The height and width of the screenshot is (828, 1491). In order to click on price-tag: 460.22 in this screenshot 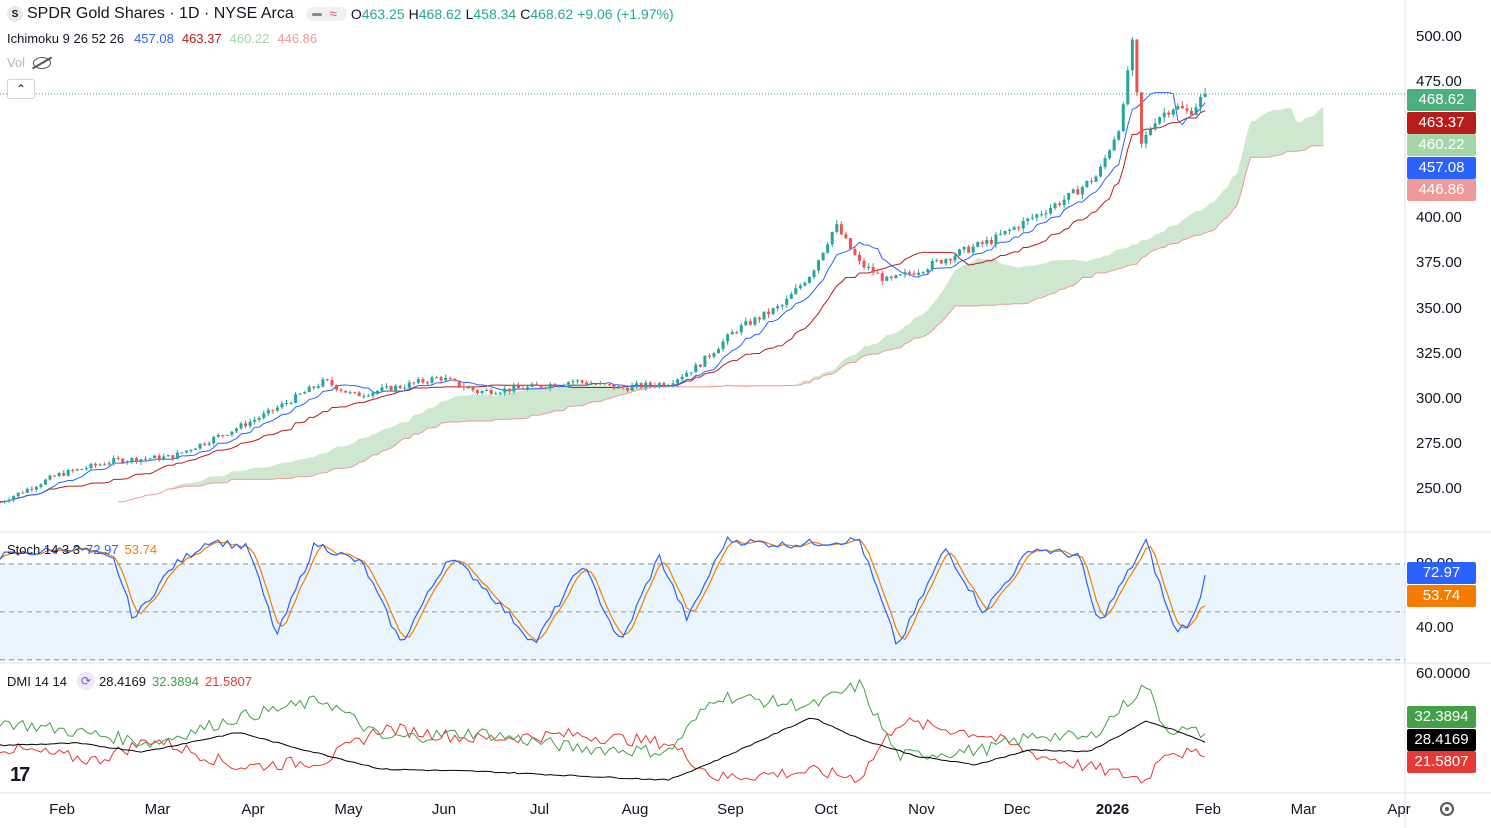, I will do `click(1441, 145)`.